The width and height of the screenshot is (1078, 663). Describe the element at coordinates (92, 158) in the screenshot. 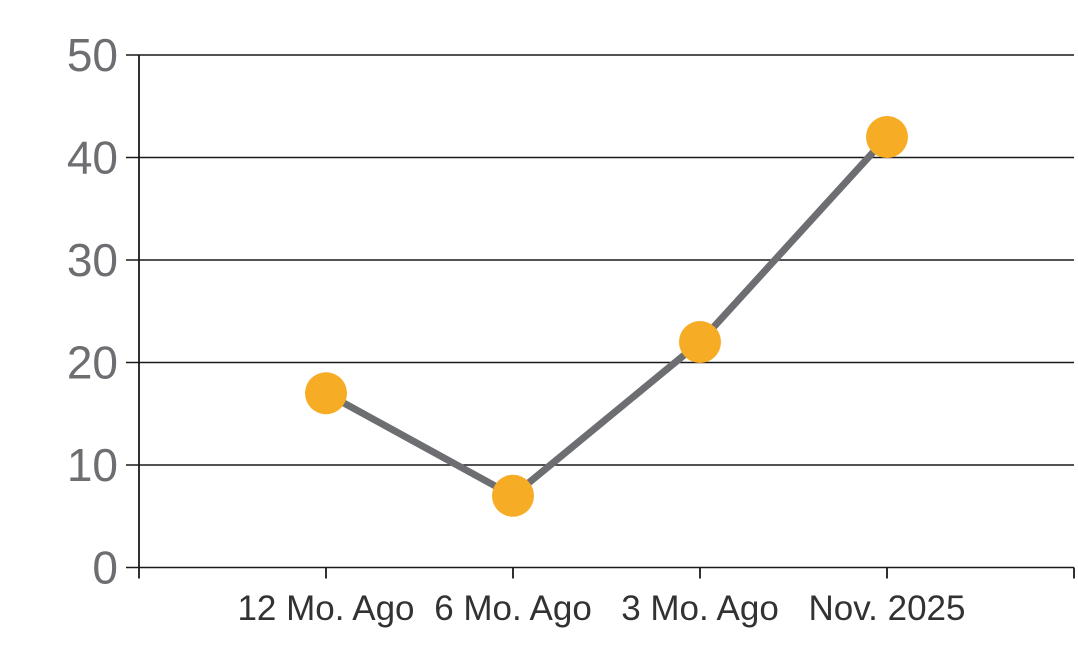

I see `y-tick-label: 40` at that location.